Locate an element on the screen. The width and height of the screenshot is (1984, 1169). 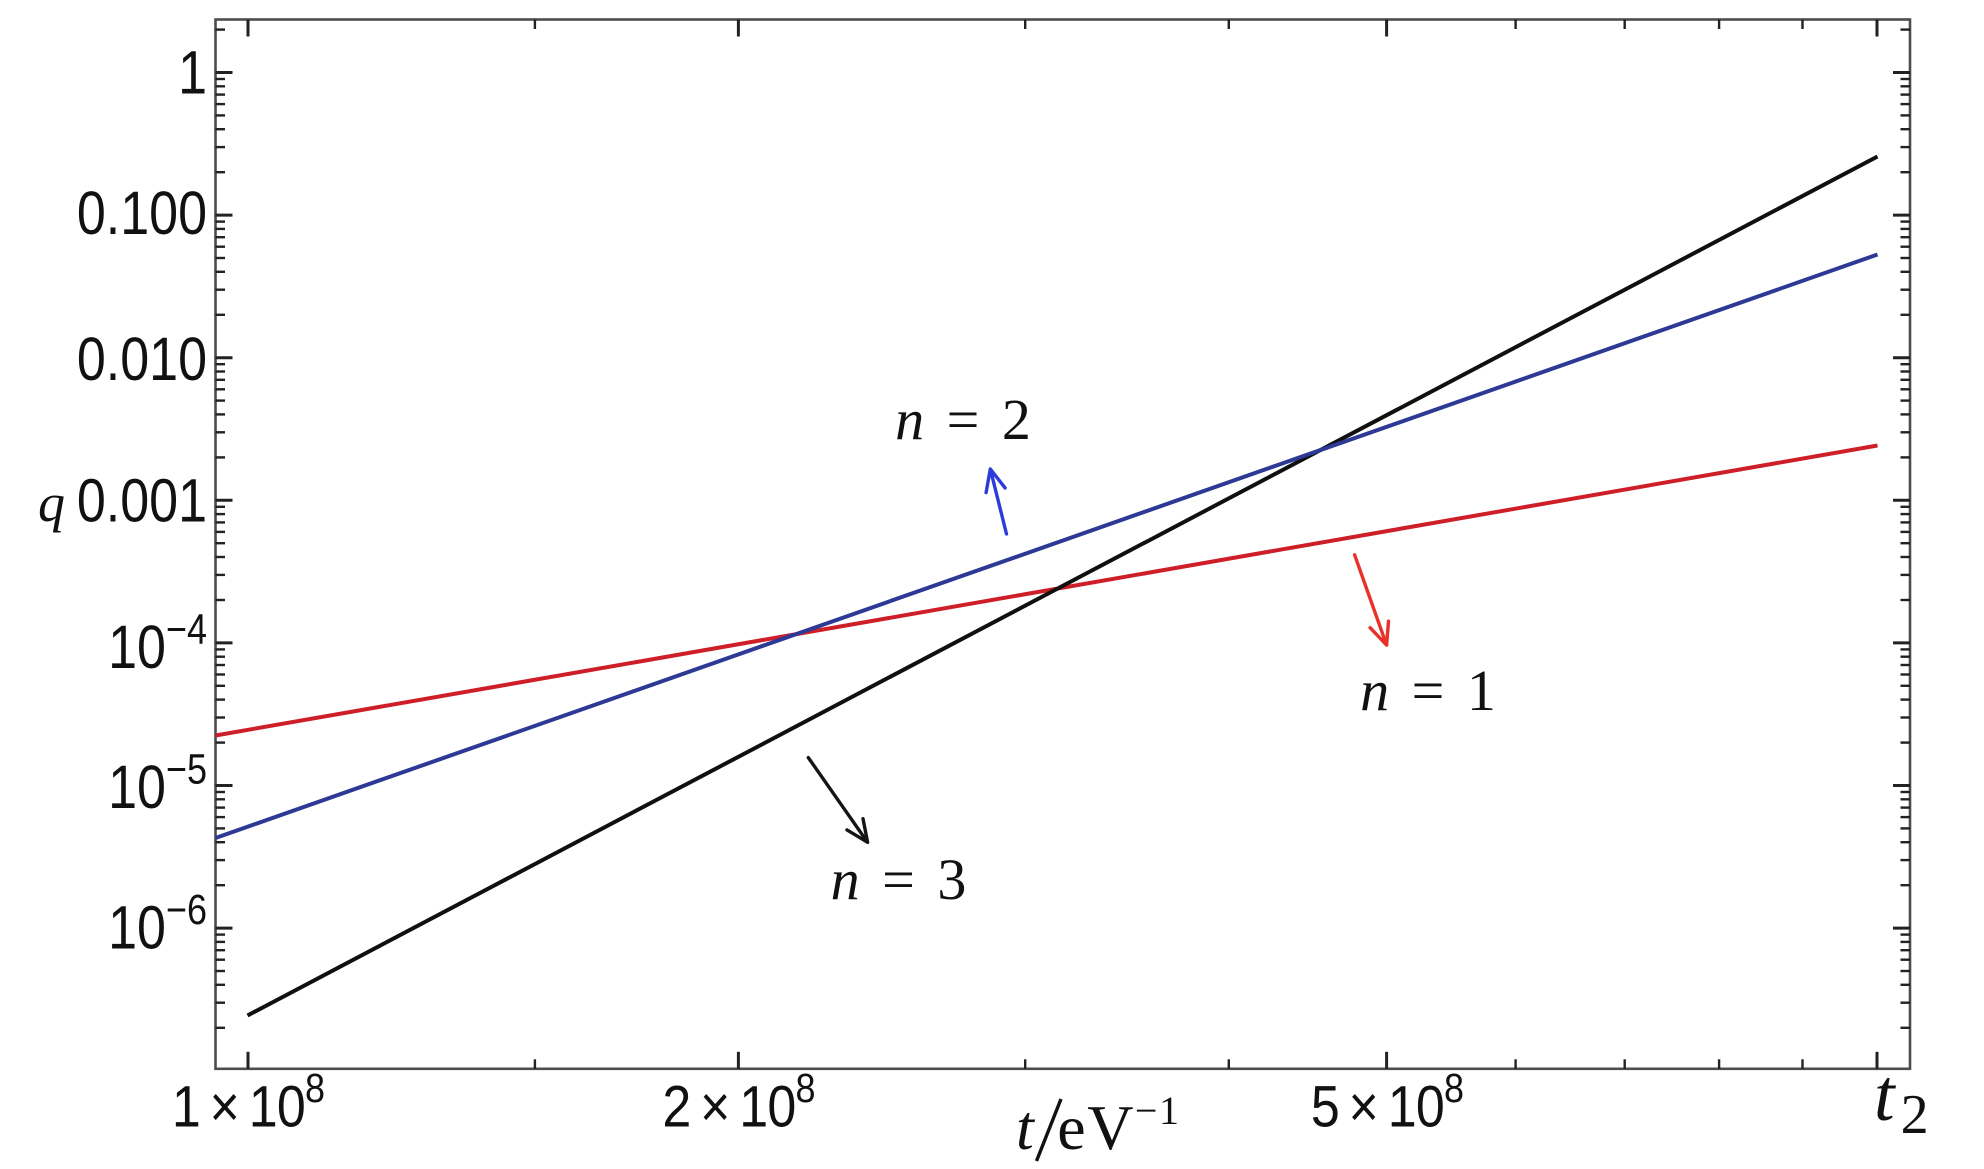
svg-text: 1 is located at coordinates (192, 74).